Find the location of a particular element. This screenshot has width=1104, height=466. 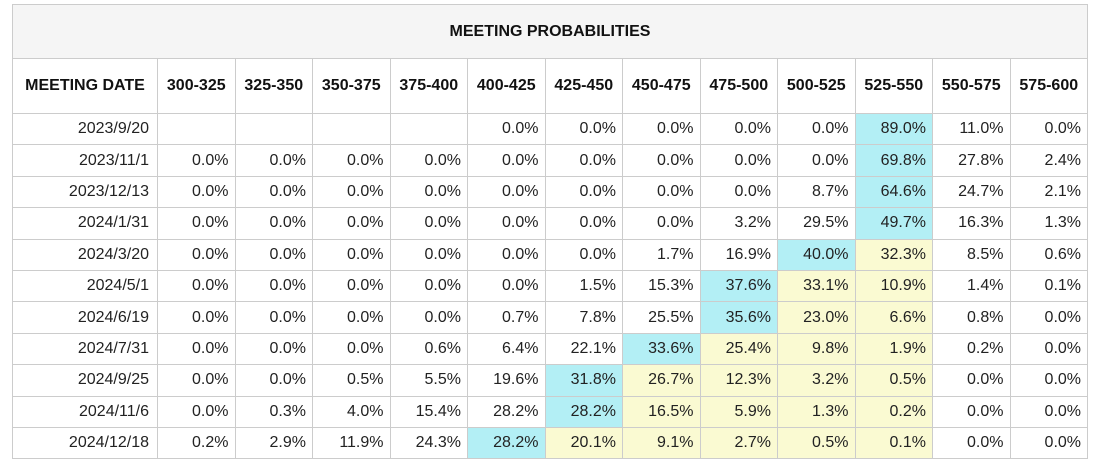

probability-cell: 6.6% is located at coordinates (893, 317).